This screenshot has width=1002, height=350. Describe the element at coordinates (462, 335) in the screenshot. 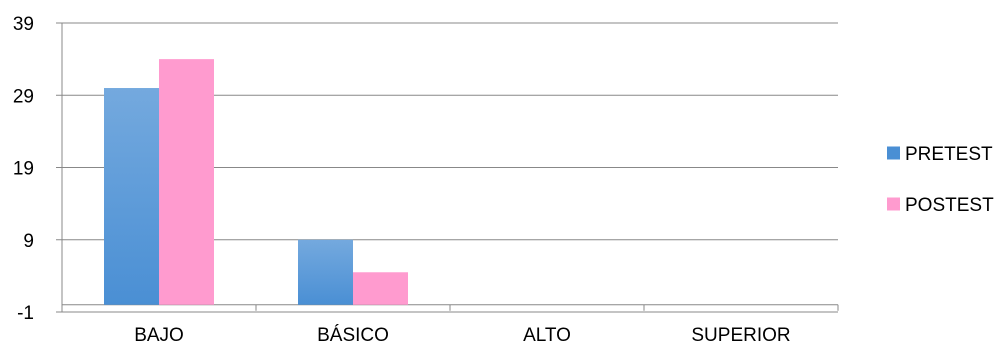

I see `x-tick-labels: BAJO BÁSICO ALTO SUPERIOR` at that location.